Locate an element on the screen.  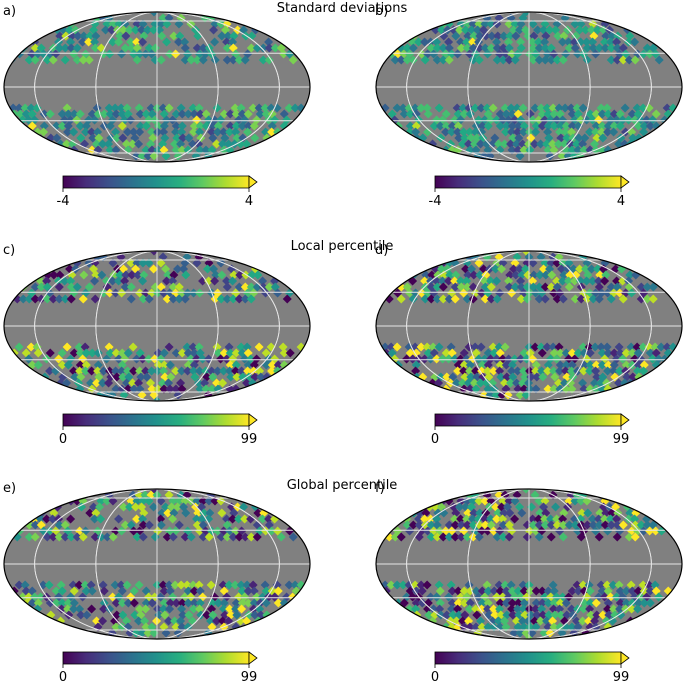
sky-map-panel: c) 0 99 is located at coordinates (157, 345).